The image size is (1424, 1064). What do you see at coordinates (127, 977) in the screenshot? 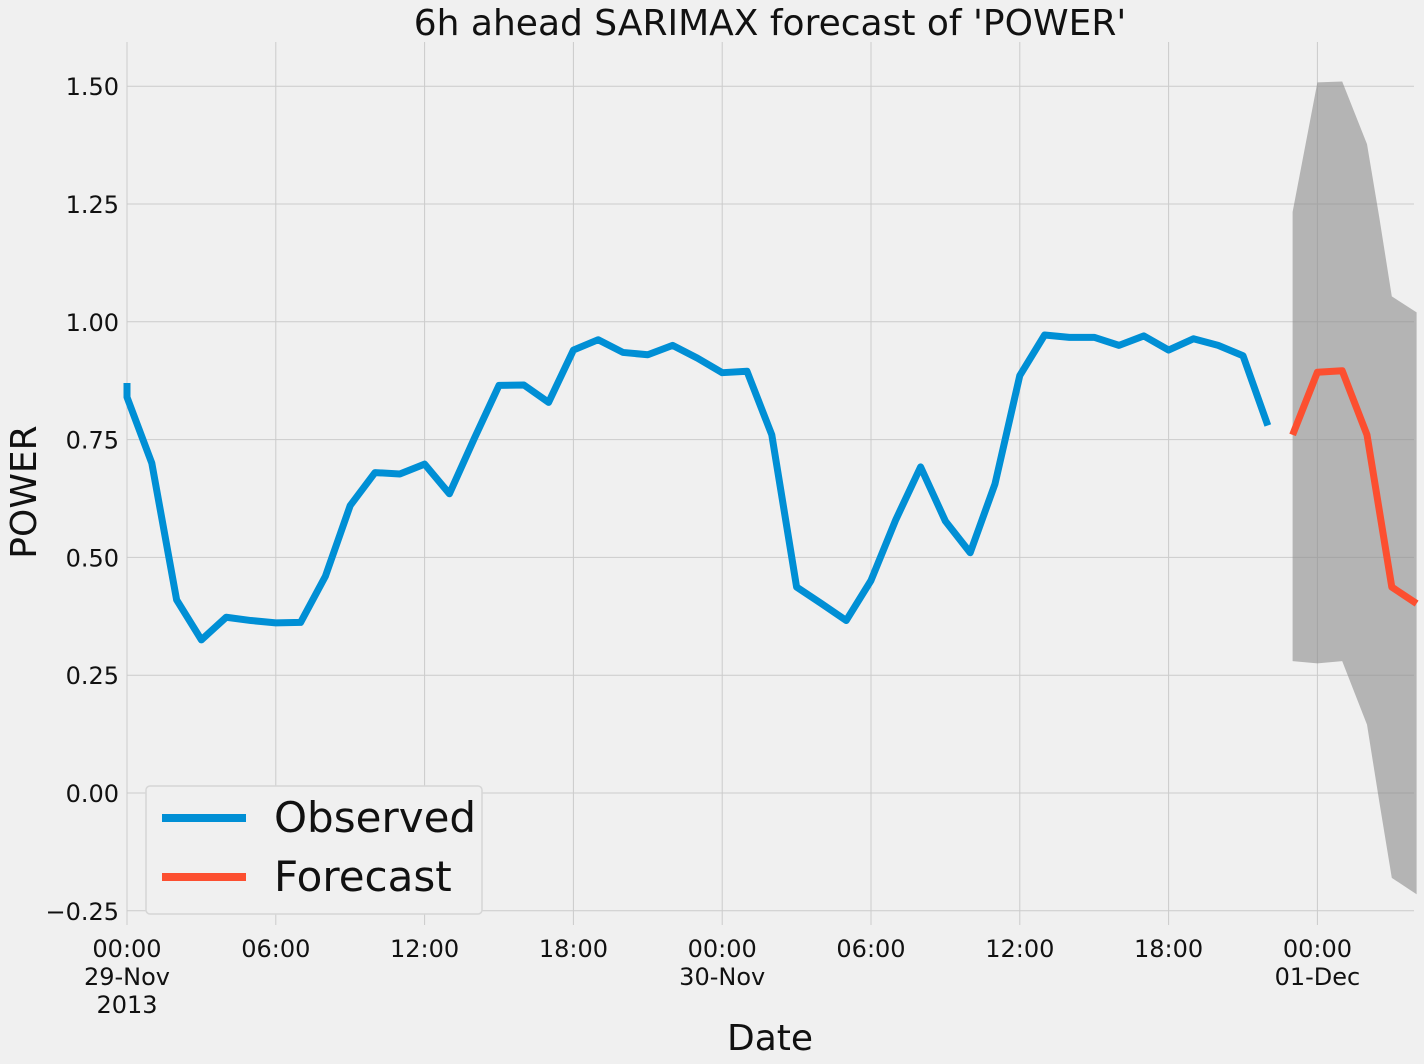
I see `x-tick-label: 29-Nov` at bounding box center [127, 977].